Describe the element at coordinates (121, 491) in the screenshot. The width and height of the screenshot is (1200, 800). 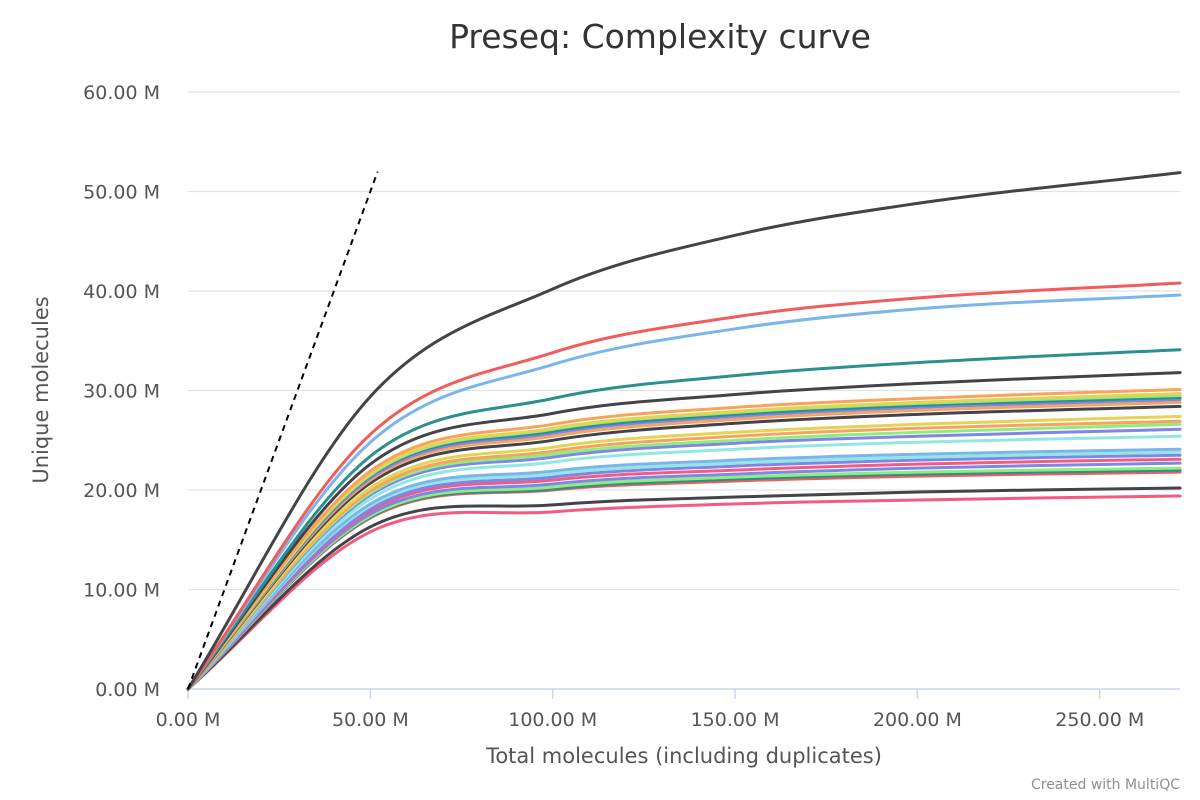
I see `y-tick-label: 20.00 M` at that location.